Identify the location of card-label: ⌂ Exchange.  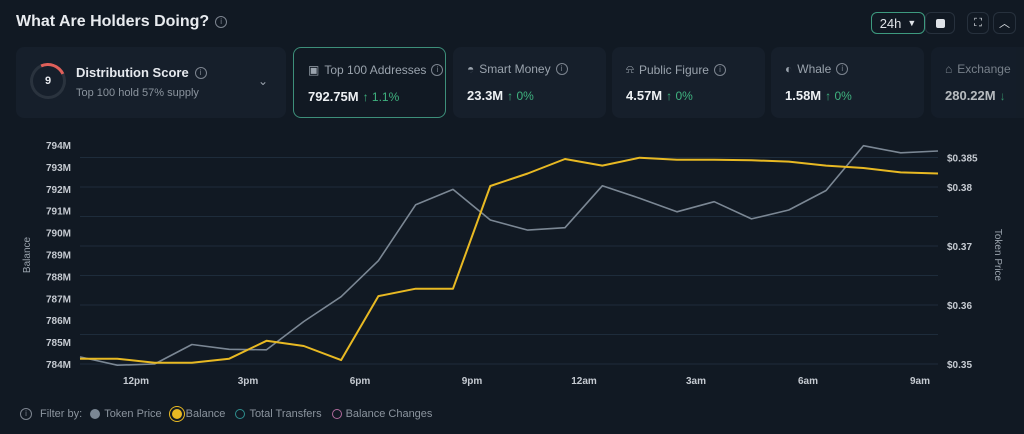
(978, 69).